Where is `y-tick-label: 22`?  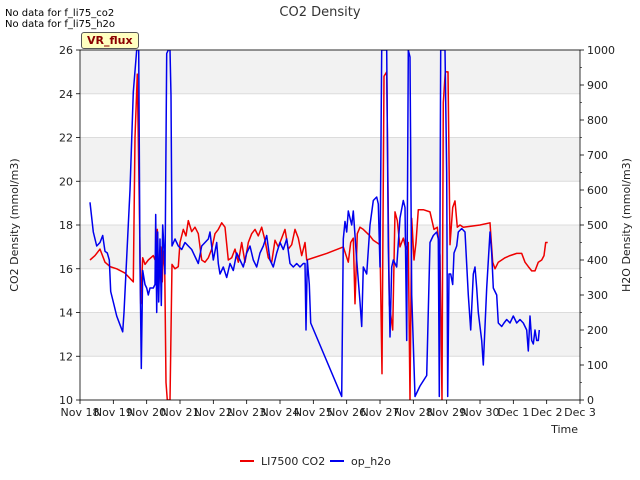 y-tick-label: 22 is located at coordinates (66, 138).